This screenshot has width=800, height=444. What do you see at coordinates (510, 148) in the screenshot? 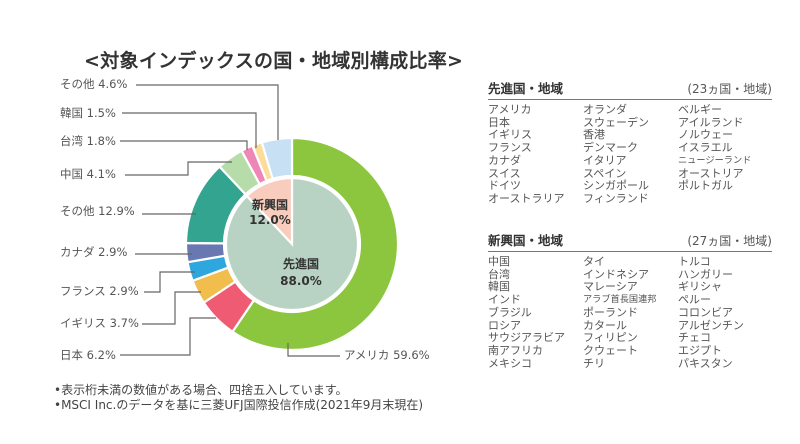
I see `developed-country: フランス` at bounding box center [510, 148].